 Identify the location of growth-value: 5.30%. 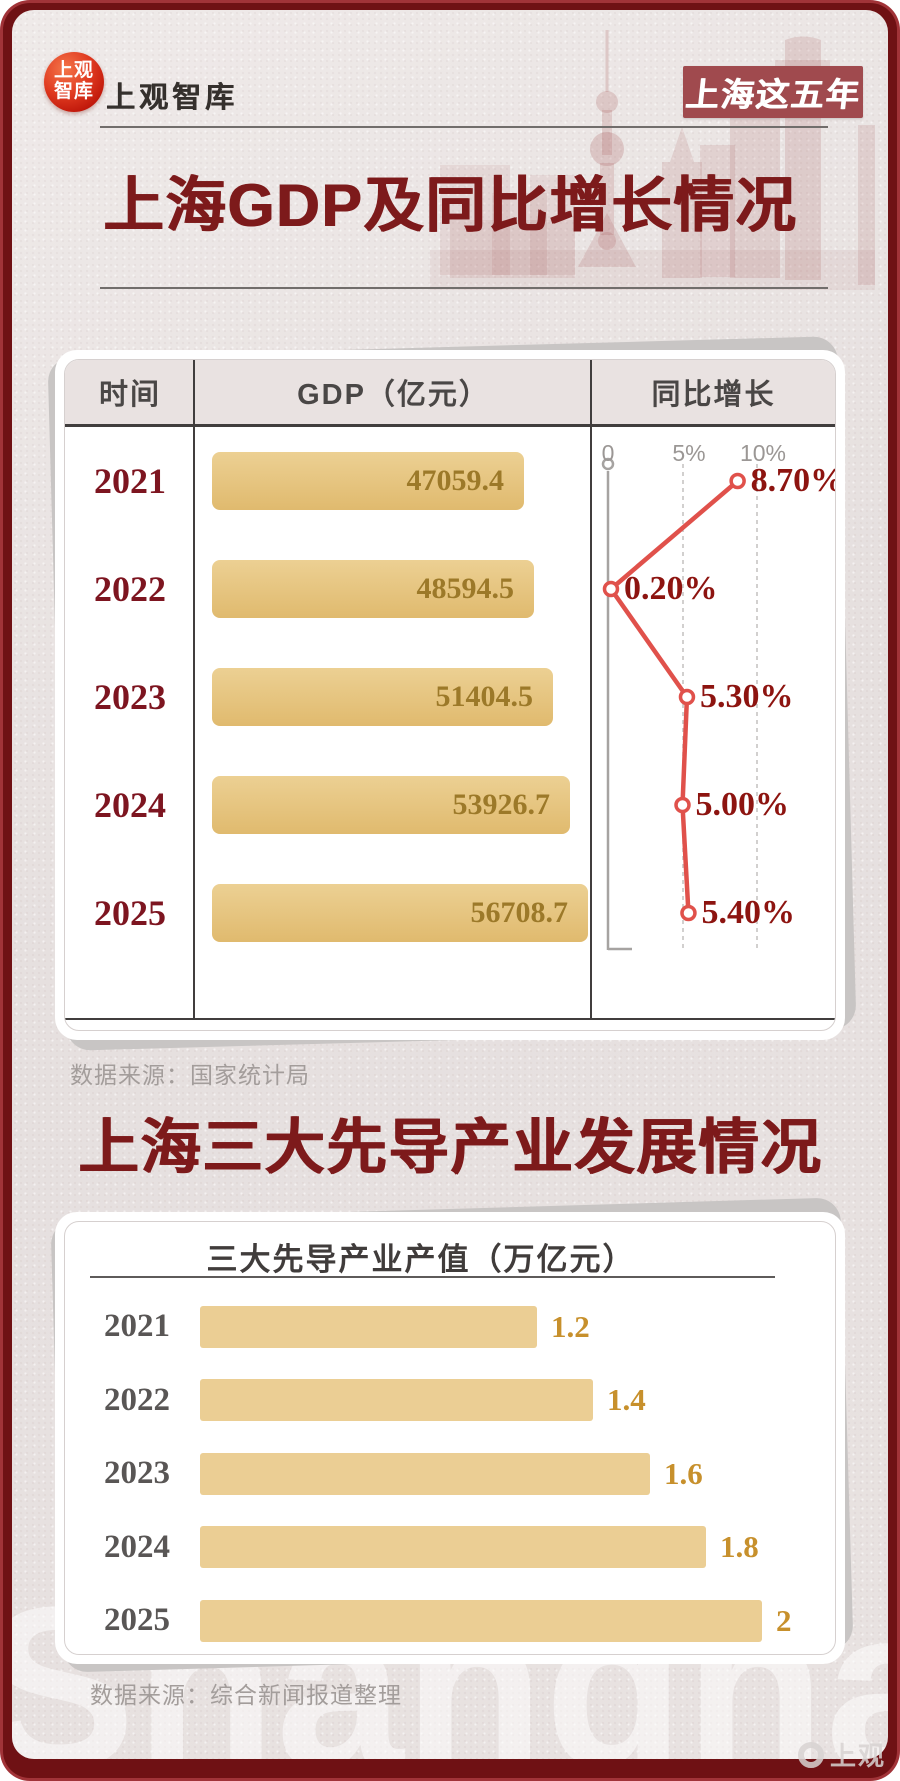
(746, 696).